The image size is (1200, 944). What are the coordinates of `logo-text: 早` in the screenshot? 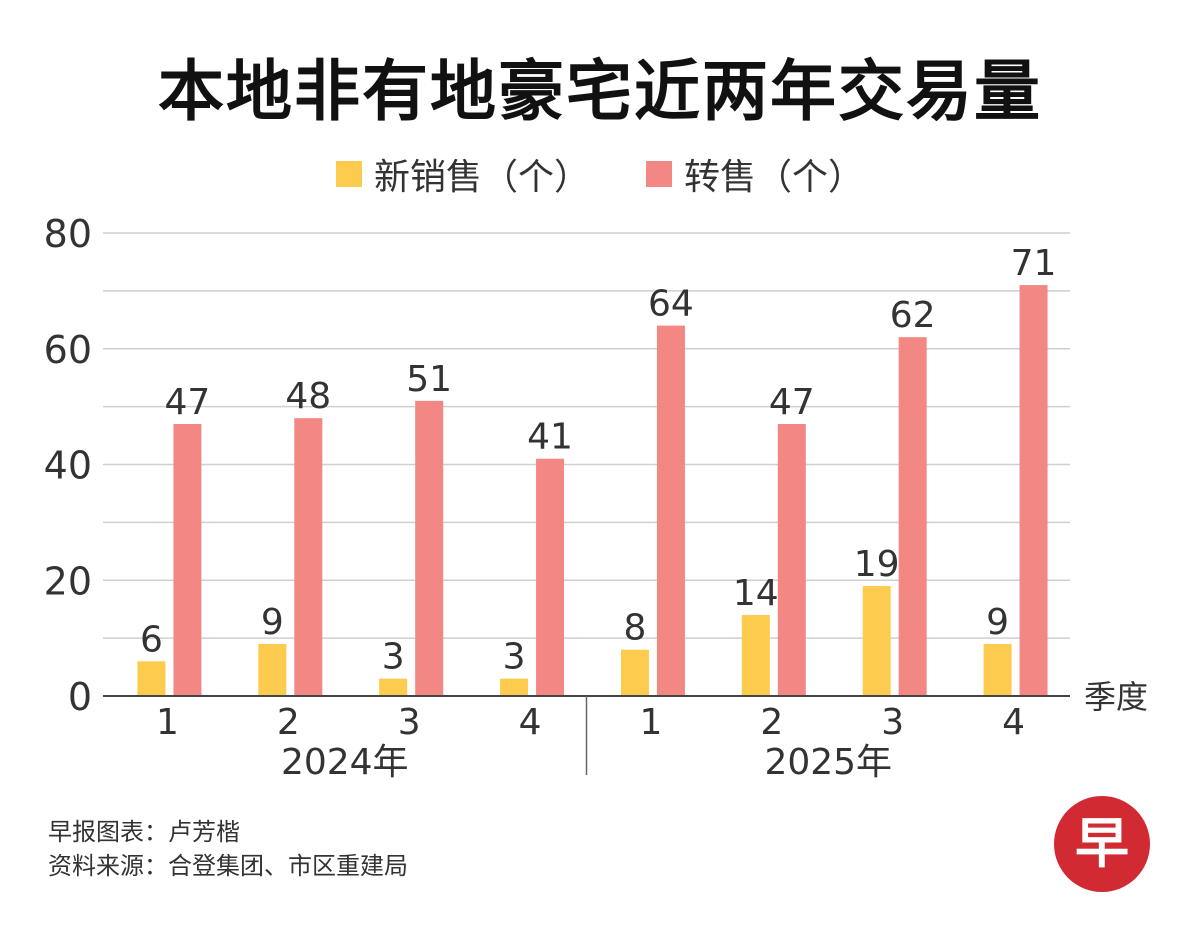 It's located at (1102, 843).